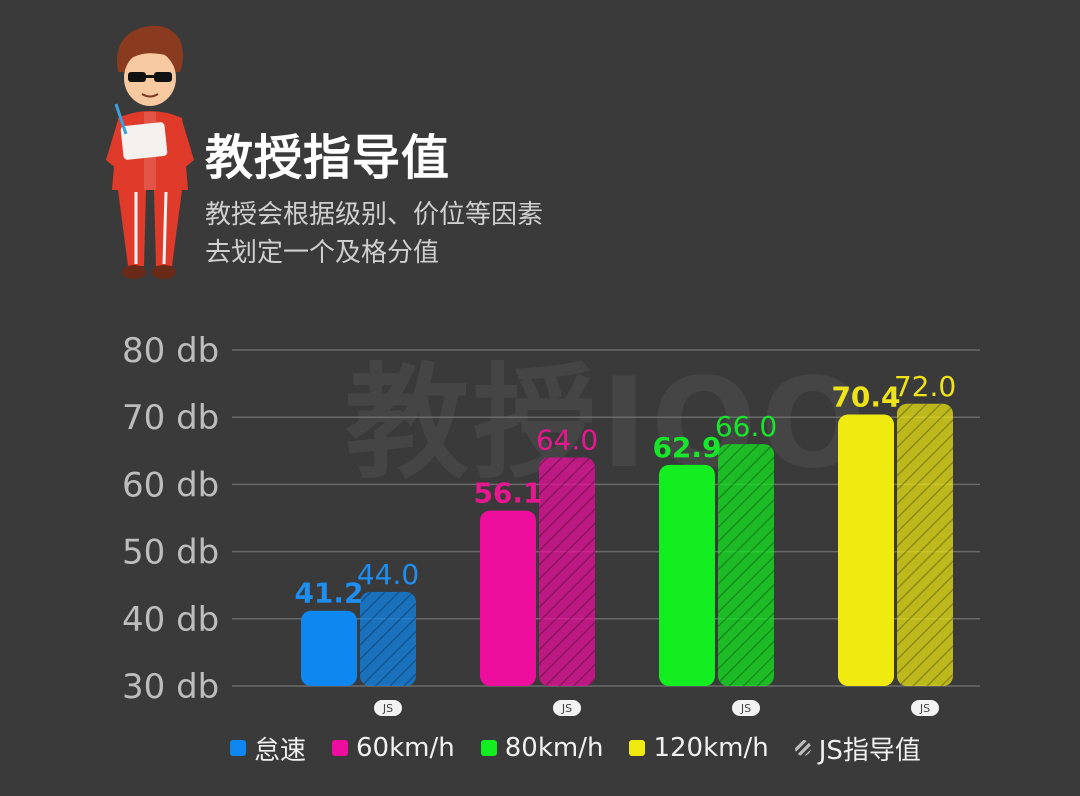 The height and width of the screenshot is (796, 1080). I want to click on data-label: 72.0, so click(925, 386).